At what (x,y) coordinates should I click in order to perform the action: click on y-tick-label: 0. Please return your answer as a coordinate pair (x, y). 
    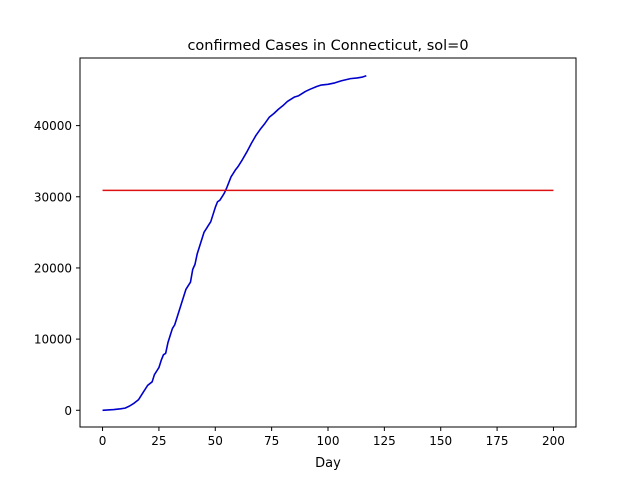
    Looking at the image, I should click on (68, 411).